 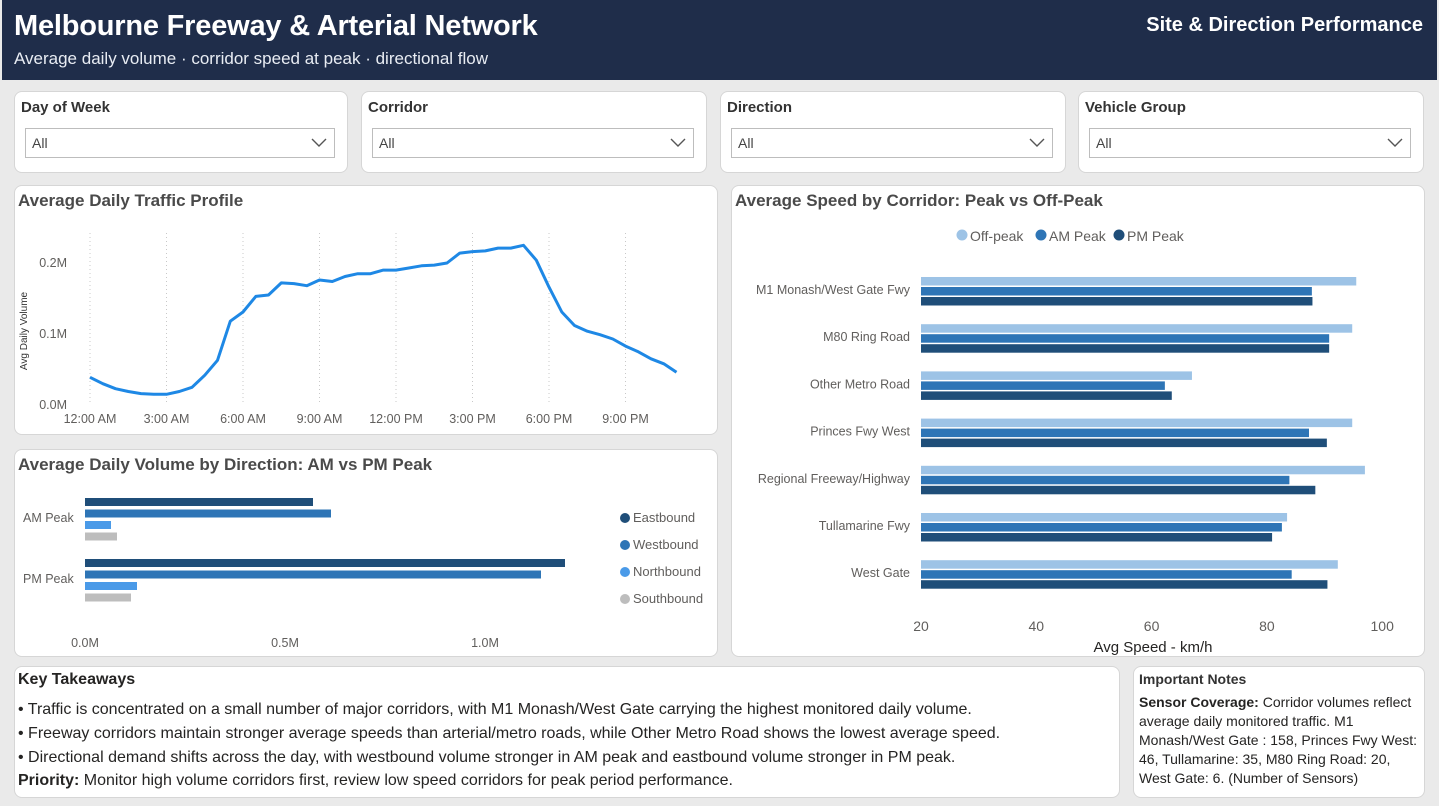 I want to click on chart-title: Average Daily Traffic Profile, so click(x=131, y=200).